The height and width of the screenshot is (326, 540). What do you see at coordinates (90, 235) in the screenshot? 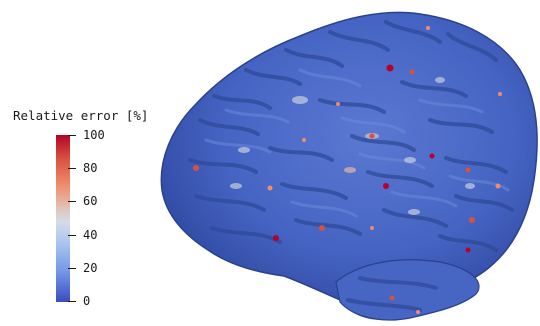
I see `colorbar-tick-label: 40` at bounding box center [90, 235].